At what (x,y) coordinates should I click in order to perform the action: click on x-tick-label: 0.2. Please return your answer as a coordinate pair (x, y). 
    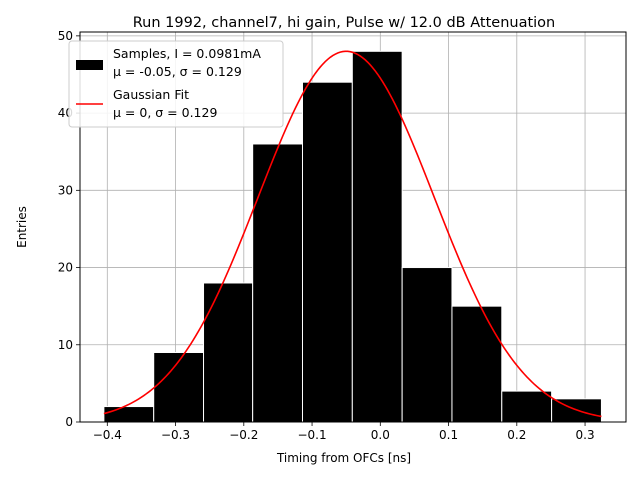
    Looking at the image, I should click on (516, 435).